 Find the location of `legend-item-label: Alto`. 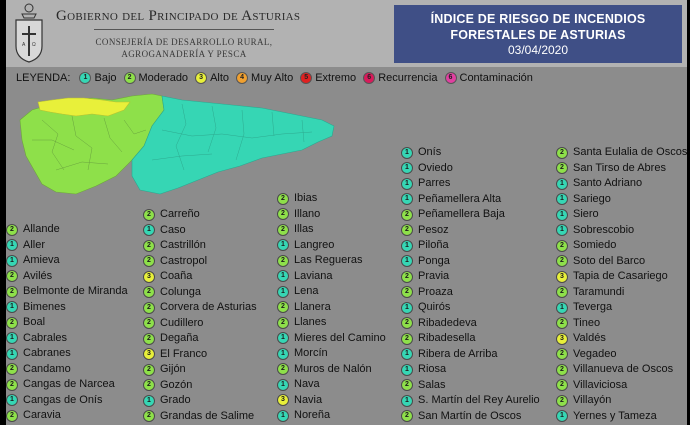

legend-item-label: Alto is located at coordinates (220, 78).